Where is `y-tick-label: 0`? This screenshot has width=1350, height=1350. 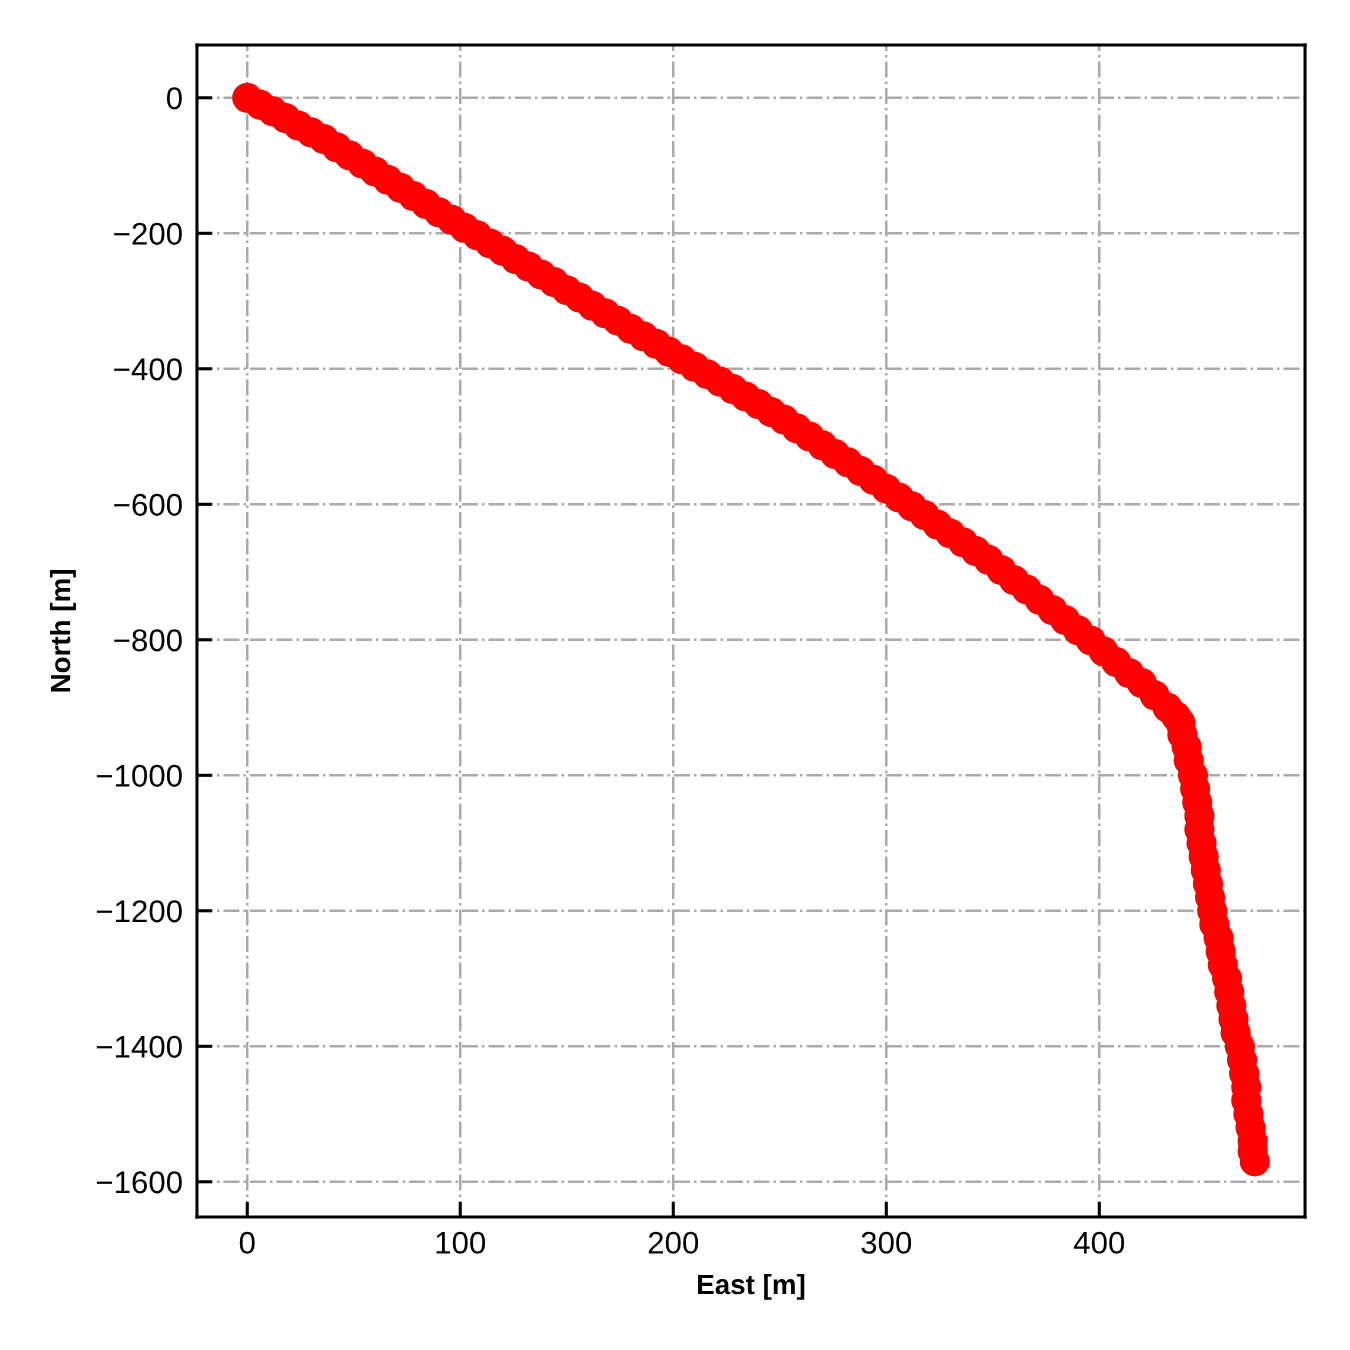 y-tick-label: 0 is located at coordinates (174, 98).